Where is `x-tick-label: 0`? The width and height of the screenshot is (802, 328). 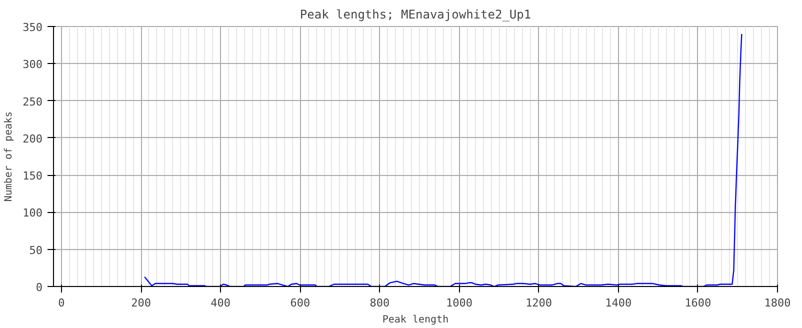 x-tick-label: 0 is located at coordinates (61, 303).